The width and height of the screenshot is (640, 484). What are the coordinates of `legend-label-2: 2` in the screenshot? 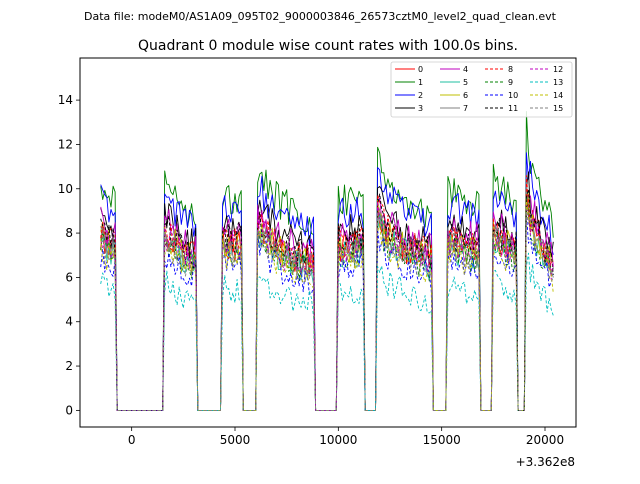 It's located at (420, 95).